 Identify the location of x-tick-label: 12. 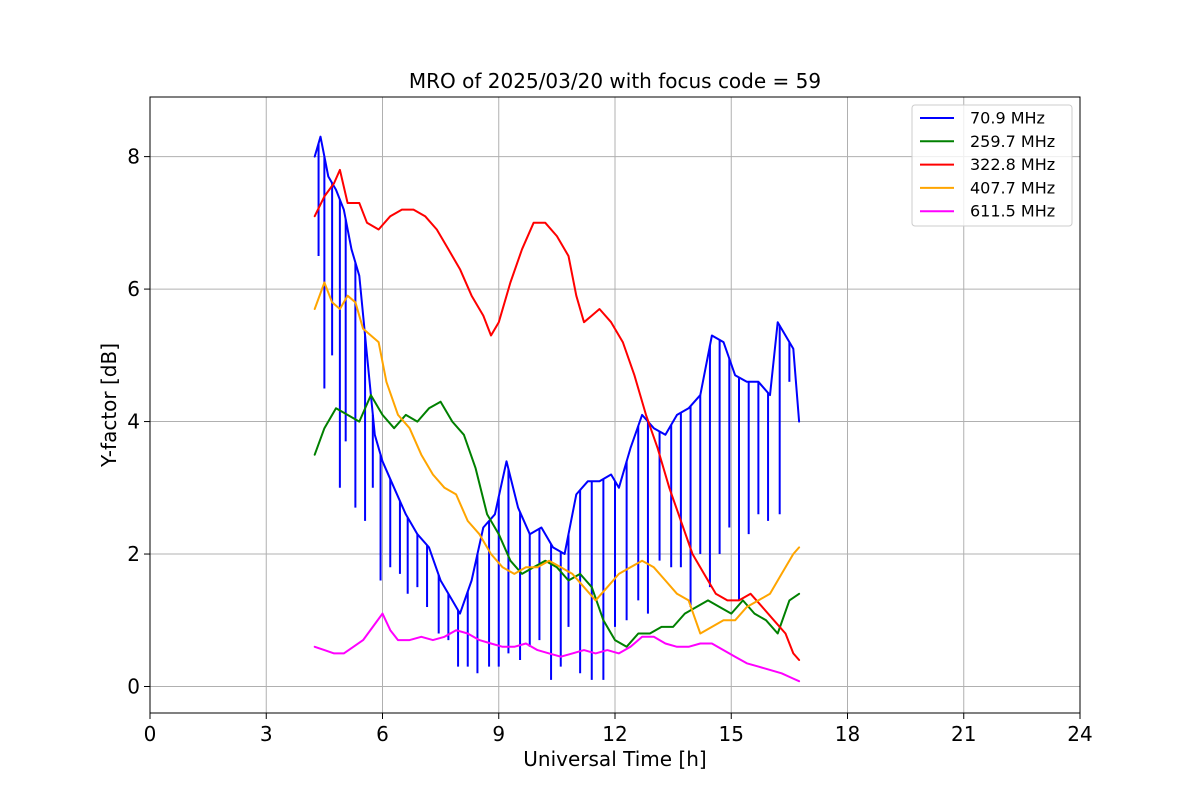
(614, 734).